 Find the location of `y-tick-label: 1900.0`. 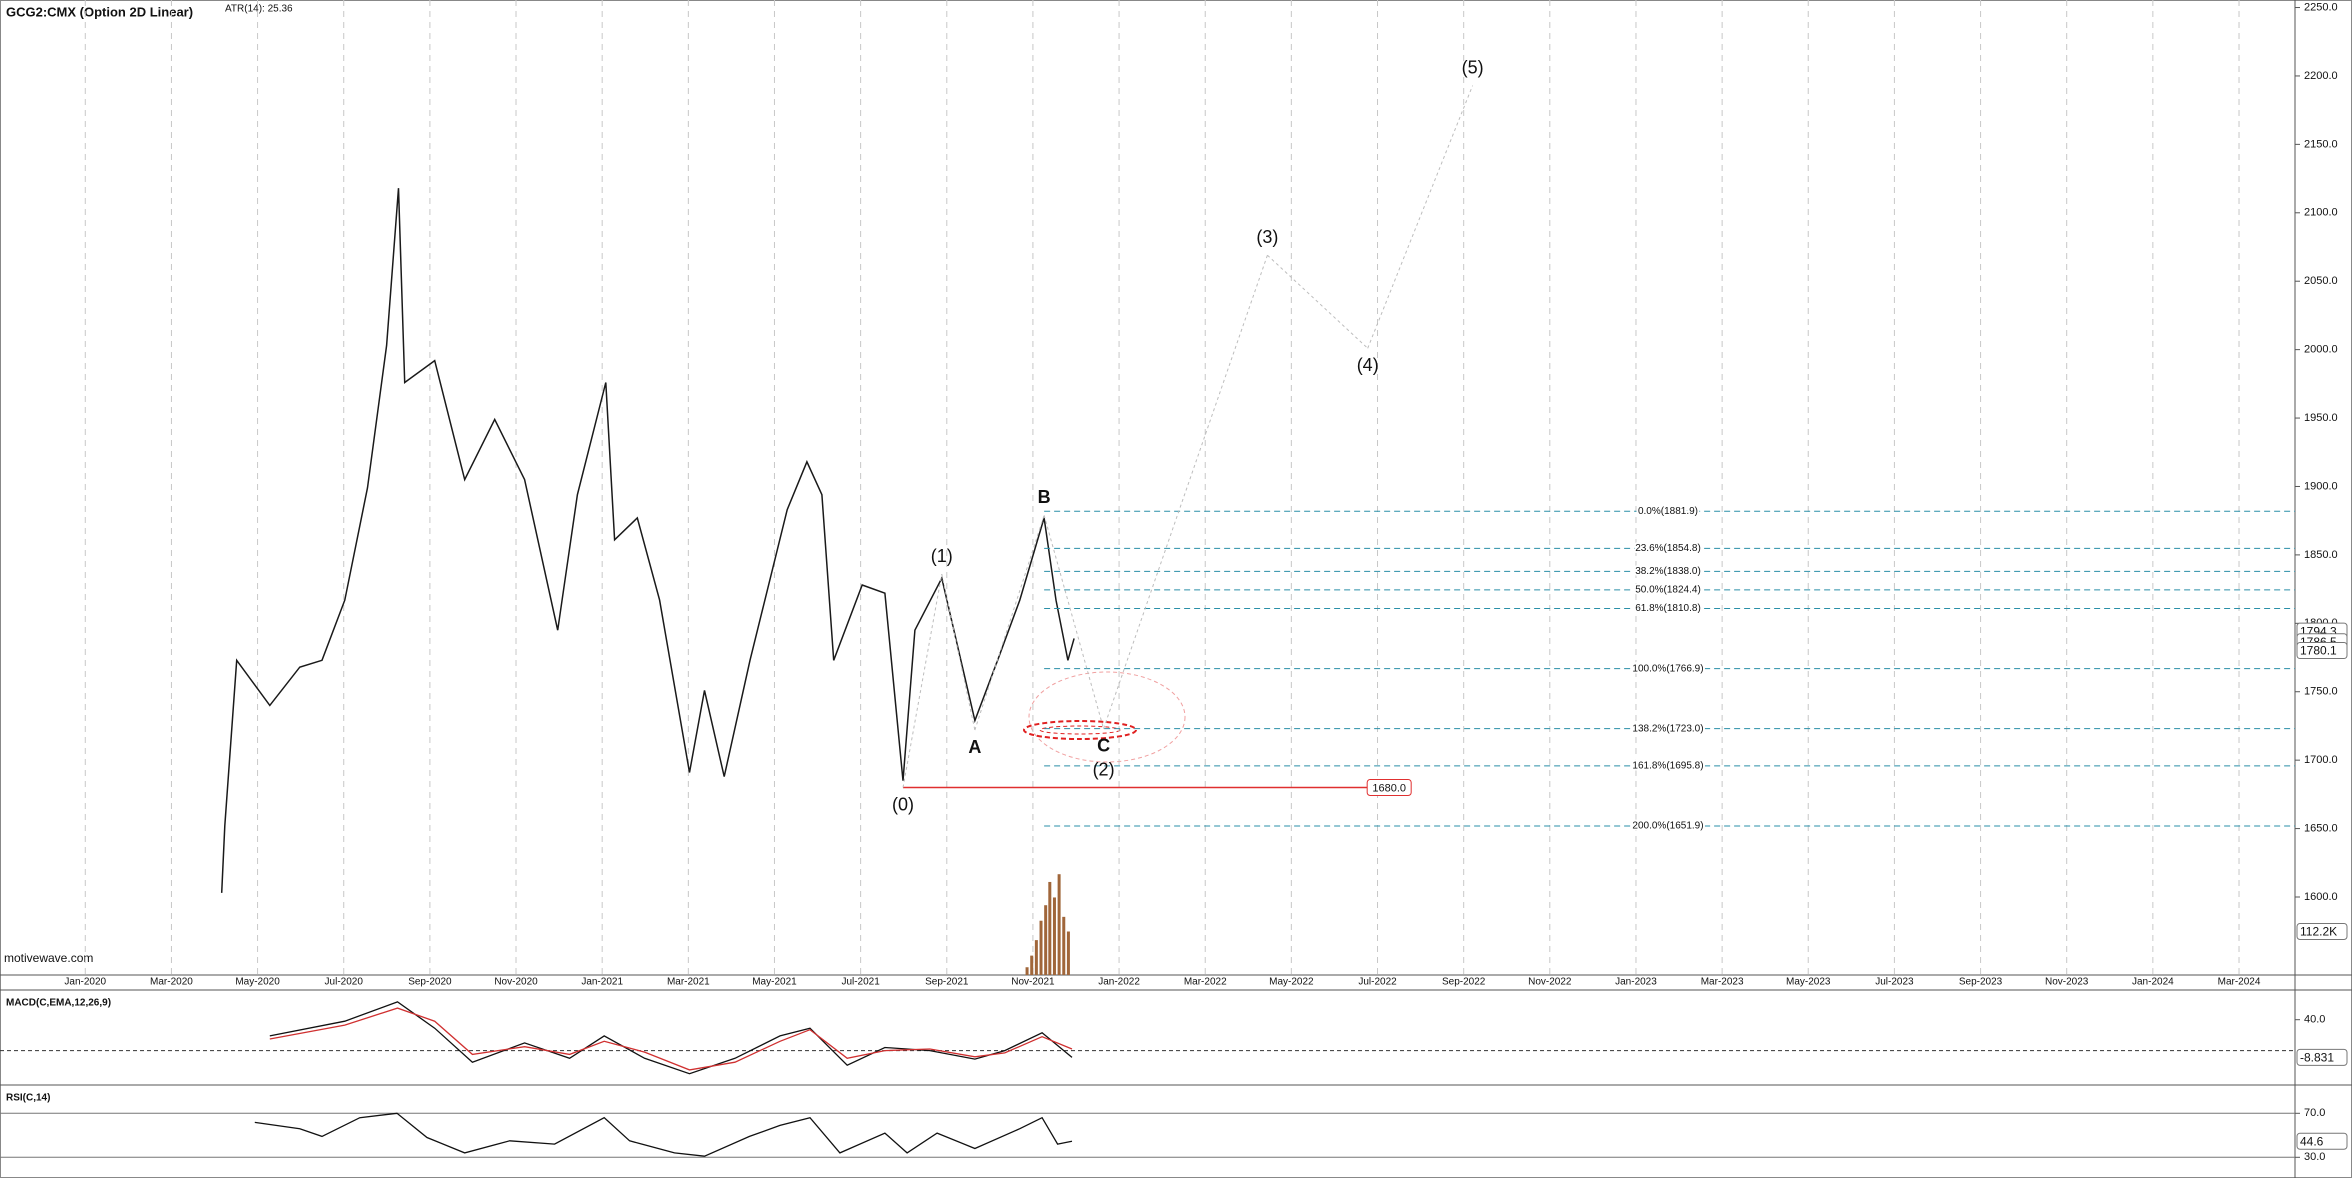

y-tick-label: 1900.0 is located at coordinates (2321, 486).